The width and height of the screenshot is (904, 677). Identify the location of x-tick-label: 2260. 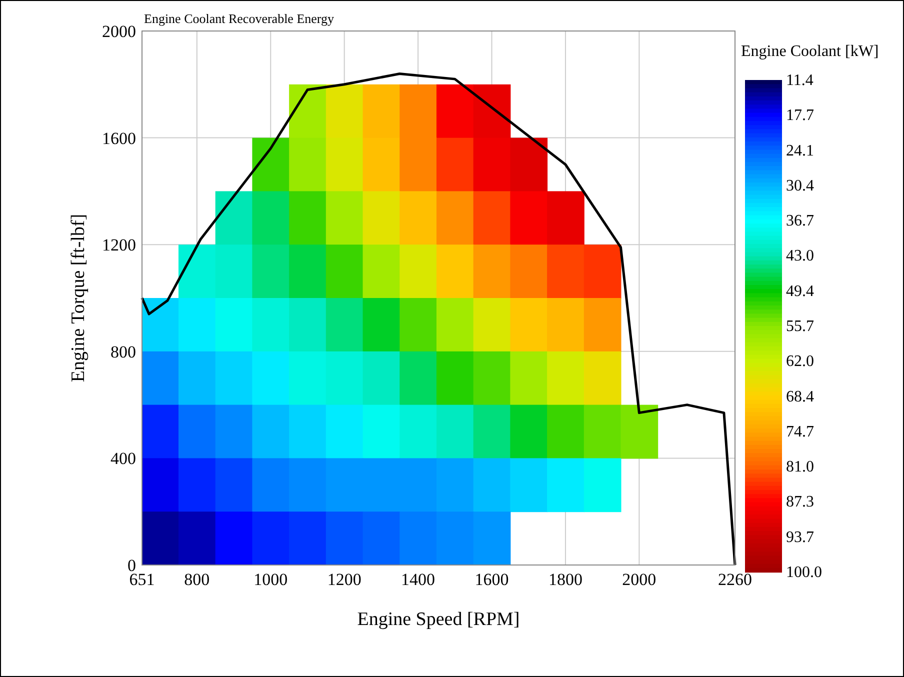
(735, 579).